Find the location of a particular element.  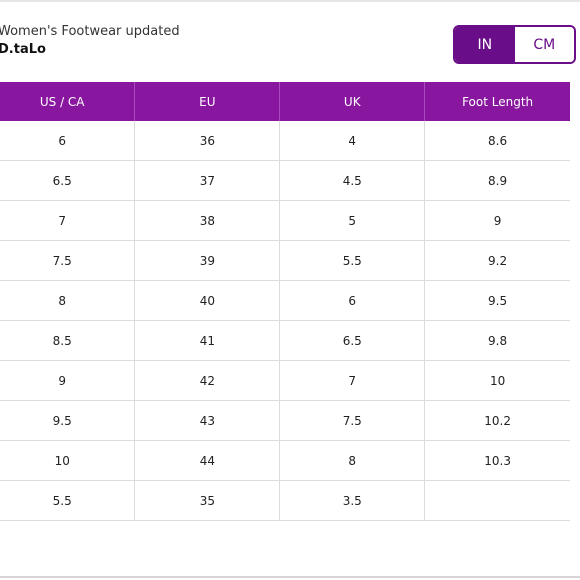

cell-us-ca: 8.5 is located at coordinates (67, 340).